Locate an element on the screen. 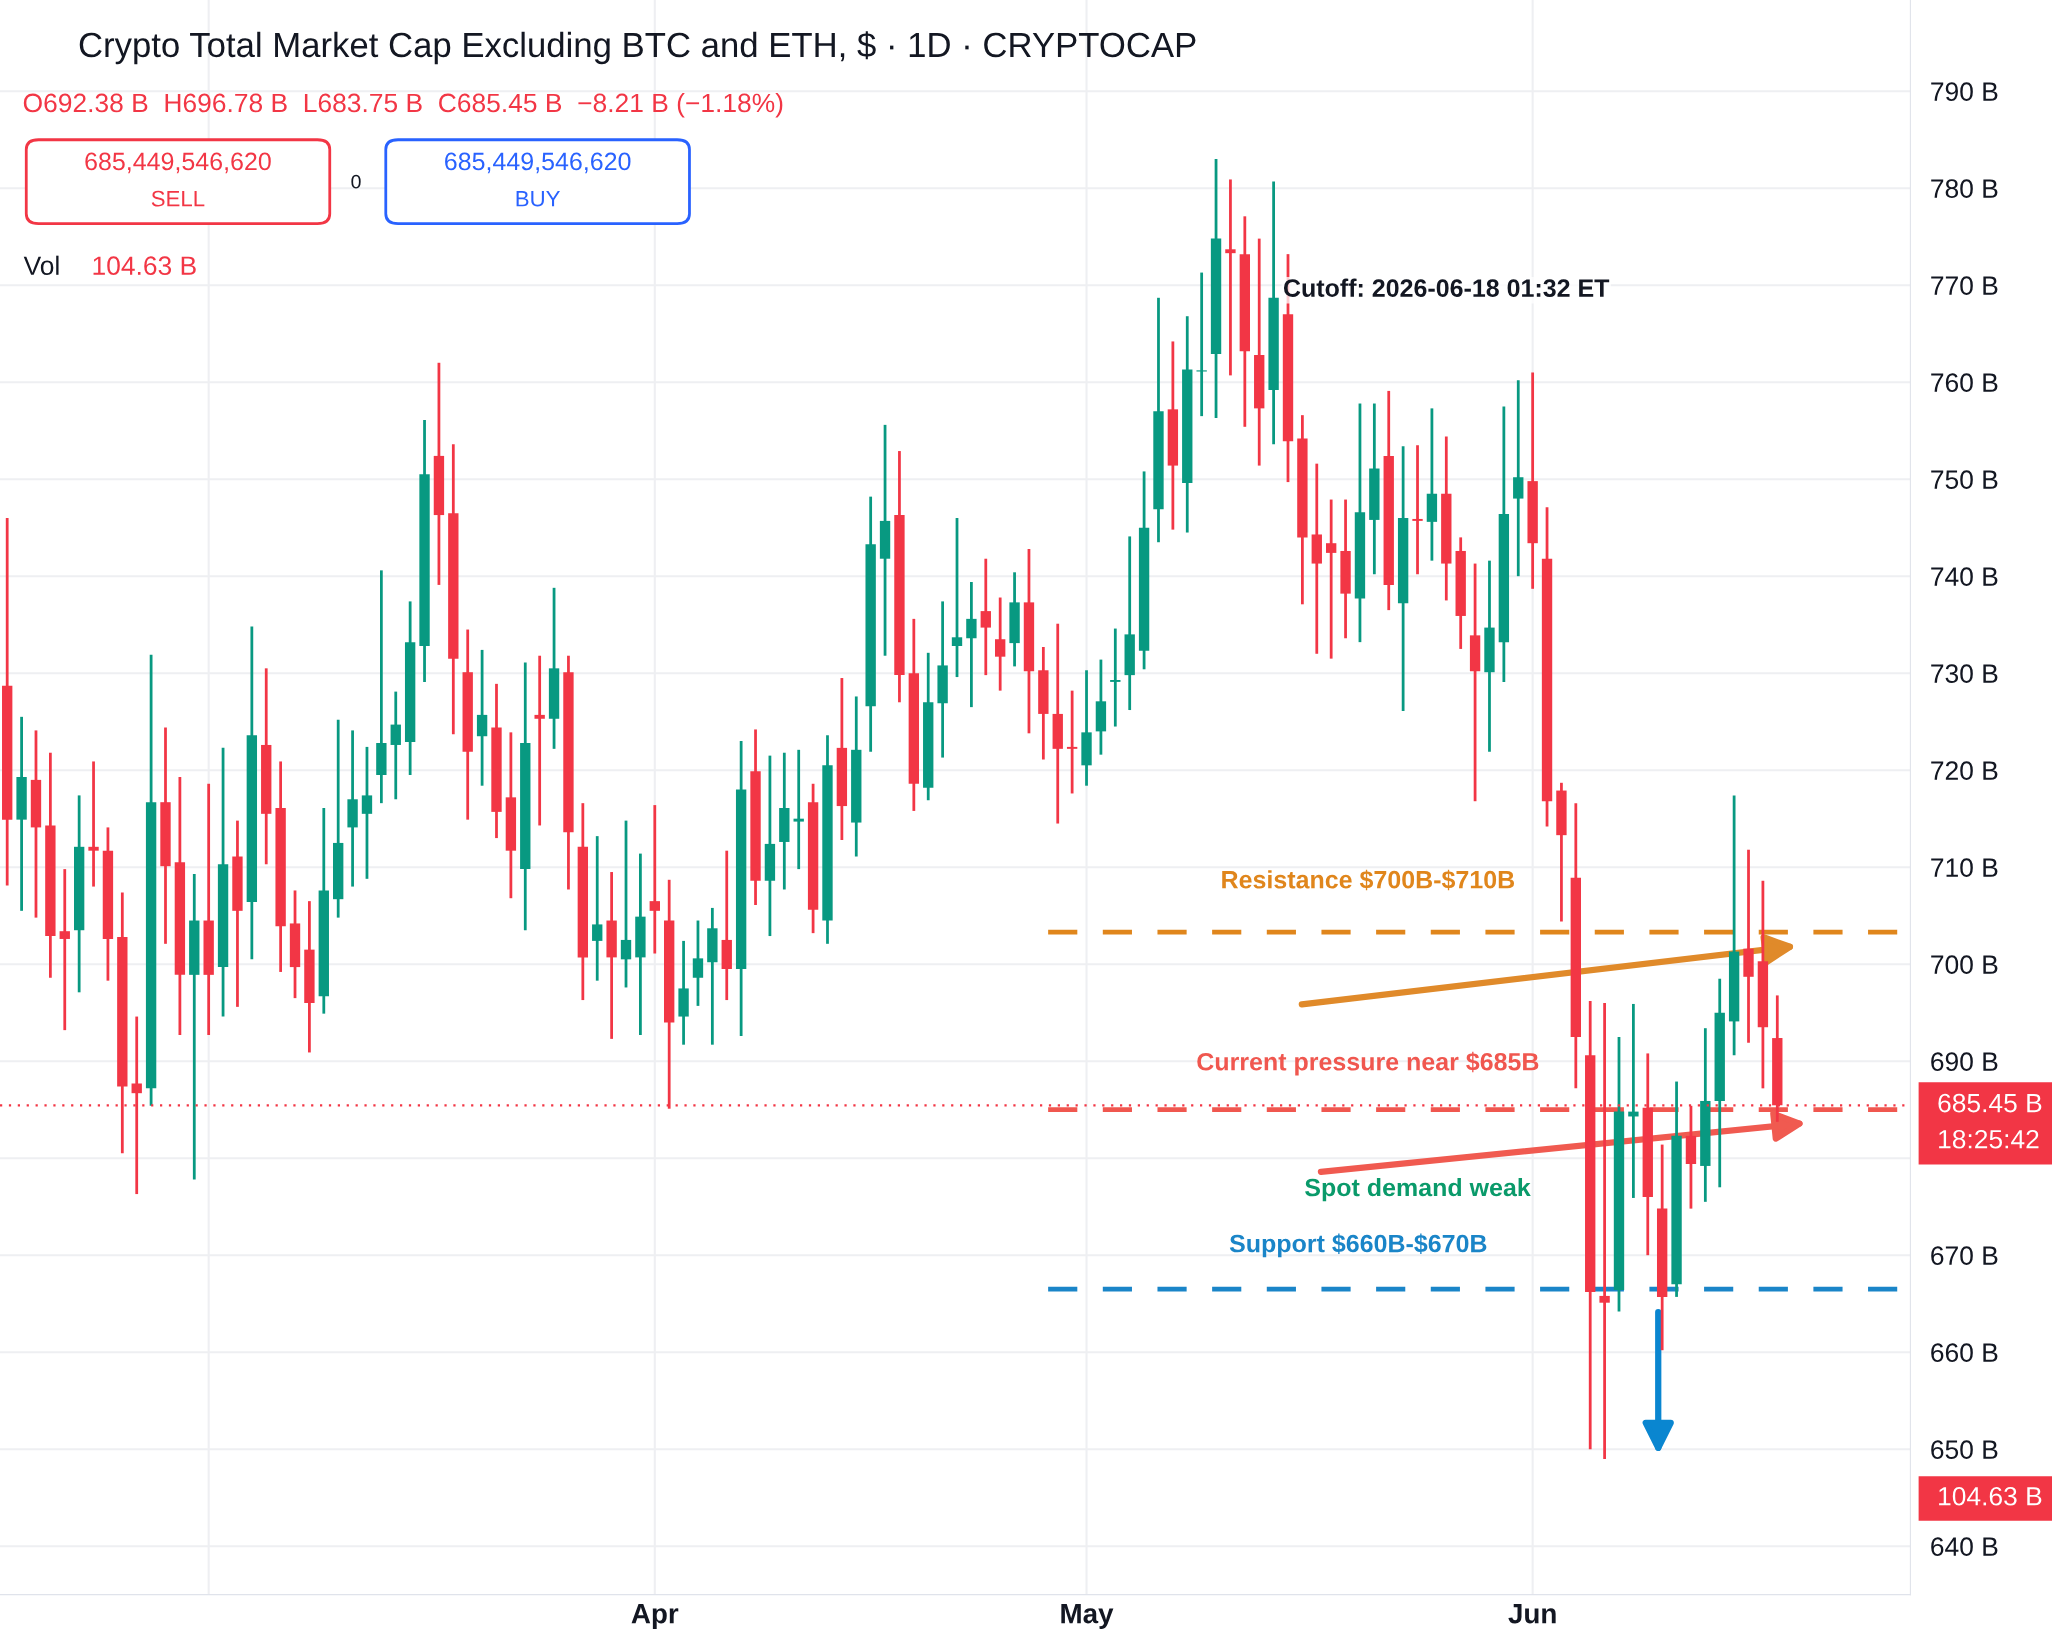 The height and width of the screenshot is (1644, 2052). annotation: Vol is located at coordinates (41, 265).